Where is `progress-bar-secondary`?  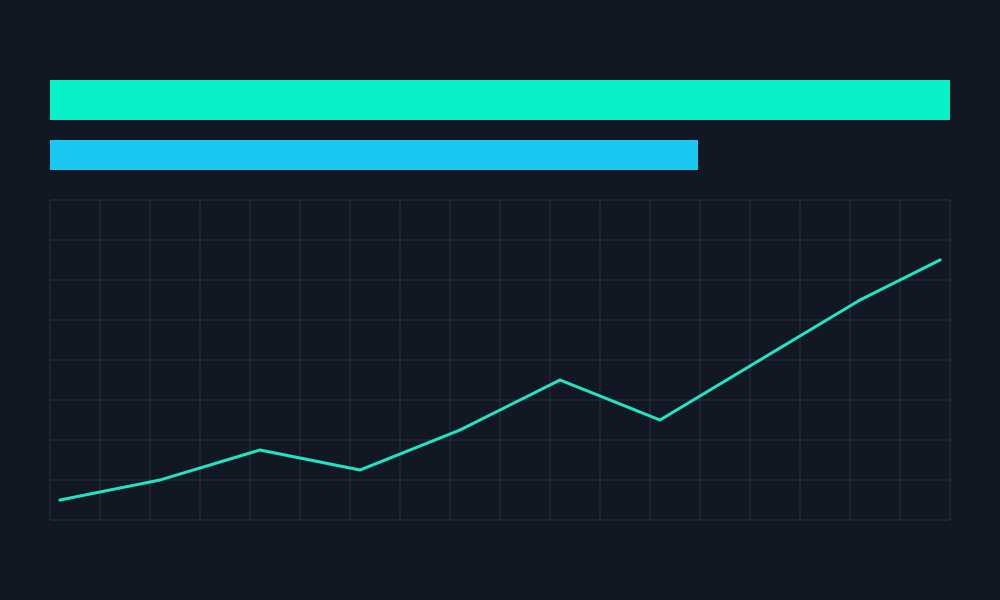 progress-bar-secondary is located at coordinates (374, 155).